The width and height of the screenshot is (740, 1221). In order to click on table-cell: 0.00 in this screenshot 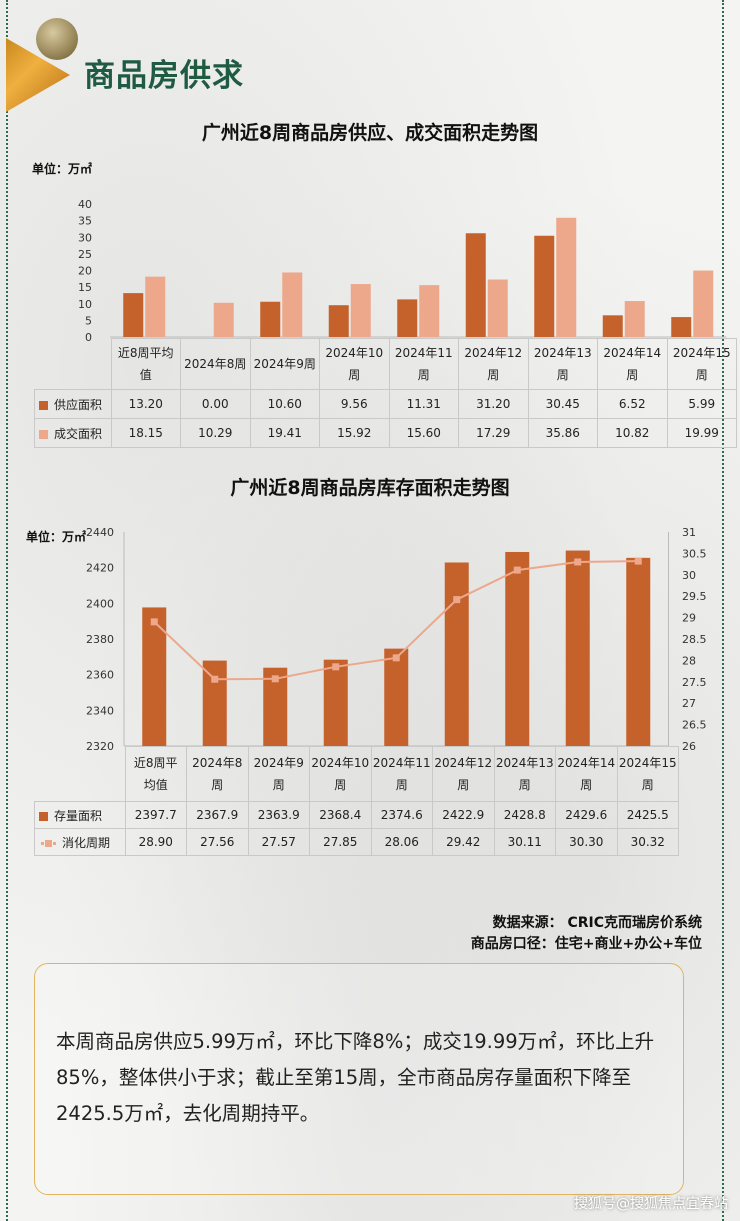, I will do `click(215, 404)`.